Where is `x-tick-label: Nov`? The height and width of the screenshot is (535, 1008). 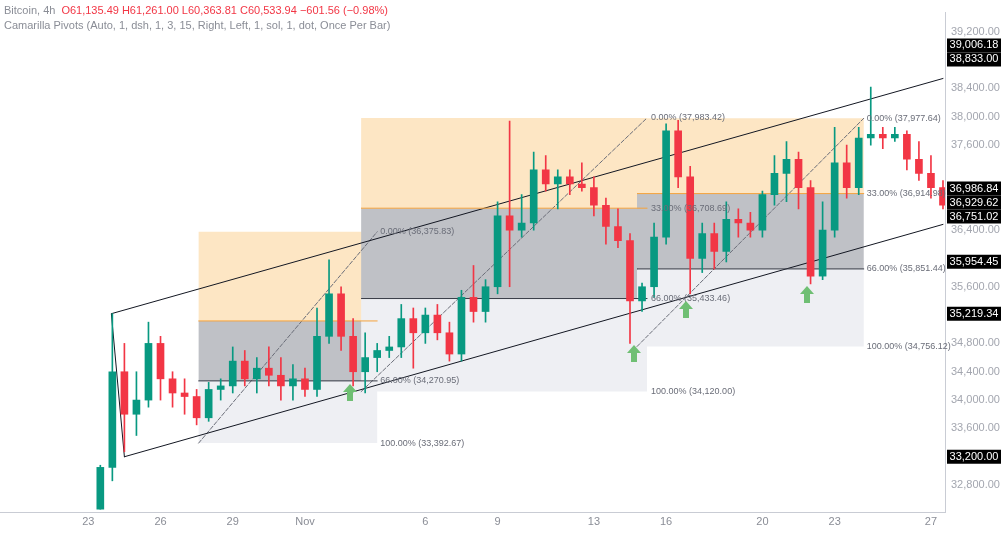 x-tick-label: Nov is located at coordinates (305, 520).